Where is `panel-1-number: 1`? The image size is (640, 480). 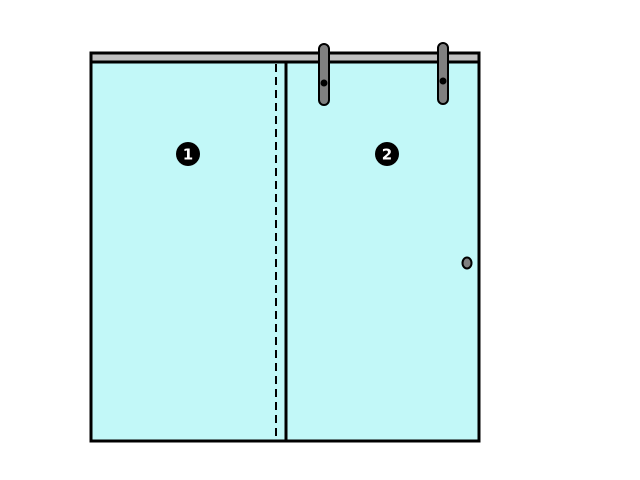
panel-1-number: 1 is located at coordinates (188, 155).